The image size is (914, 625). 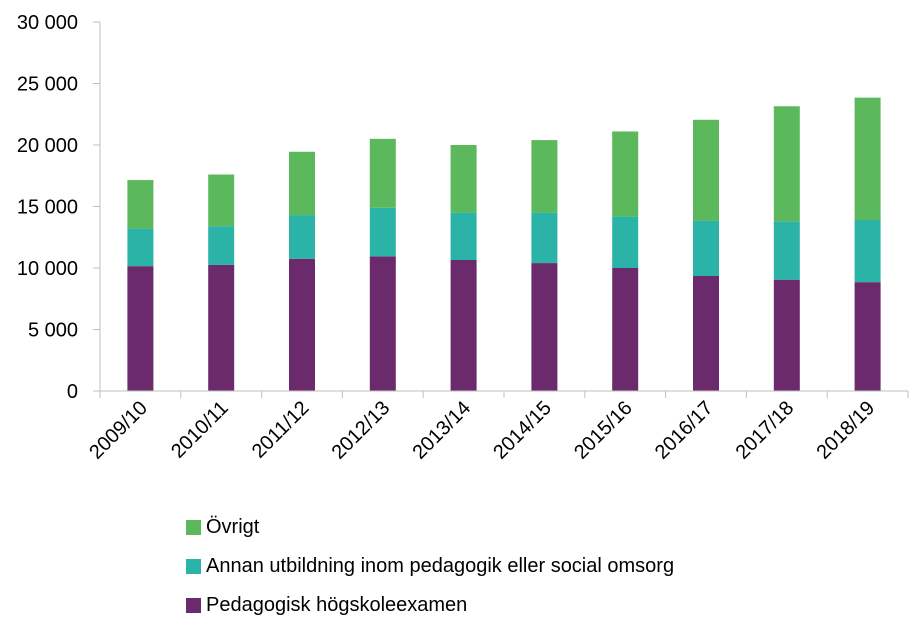 I want to click on y-axis-ticks: 0 5 000 10 000 15 000 20 000 25 000 30 000, so click(x=58, y=207).